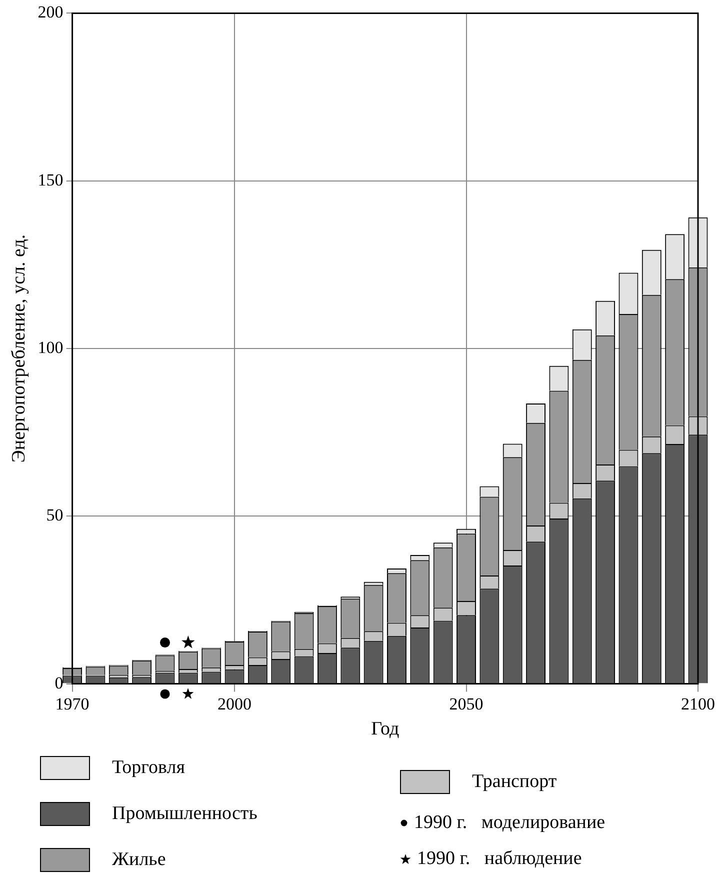 This screenshot has height=889, width=720. Describe the element at coordinates (514, 782) in the screenshot. I see `legend-label: Транспорт` at that location.